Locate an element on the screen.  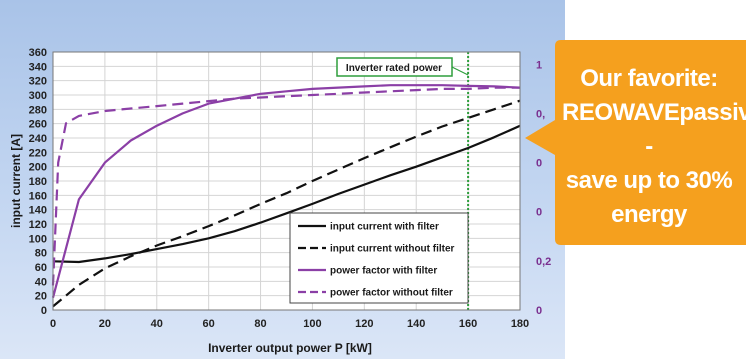
x-tick-label: 160 is located at coordinates (468, 324).